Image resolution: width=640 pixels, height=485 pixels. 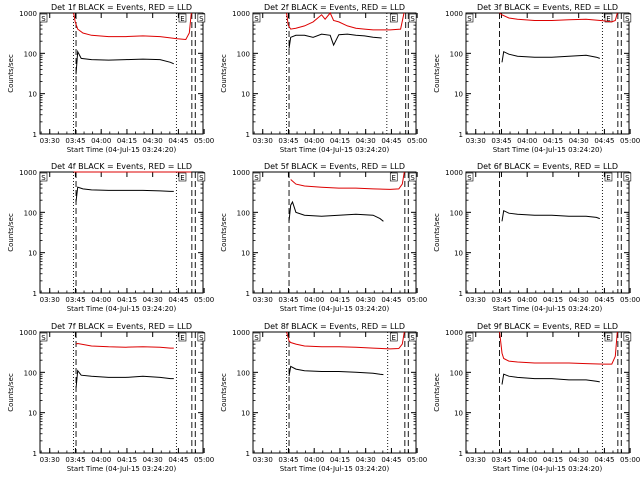 I want to click on chart-title: Det 5f BLACK = Events, RED = LLD, so click(x=334, y=166).